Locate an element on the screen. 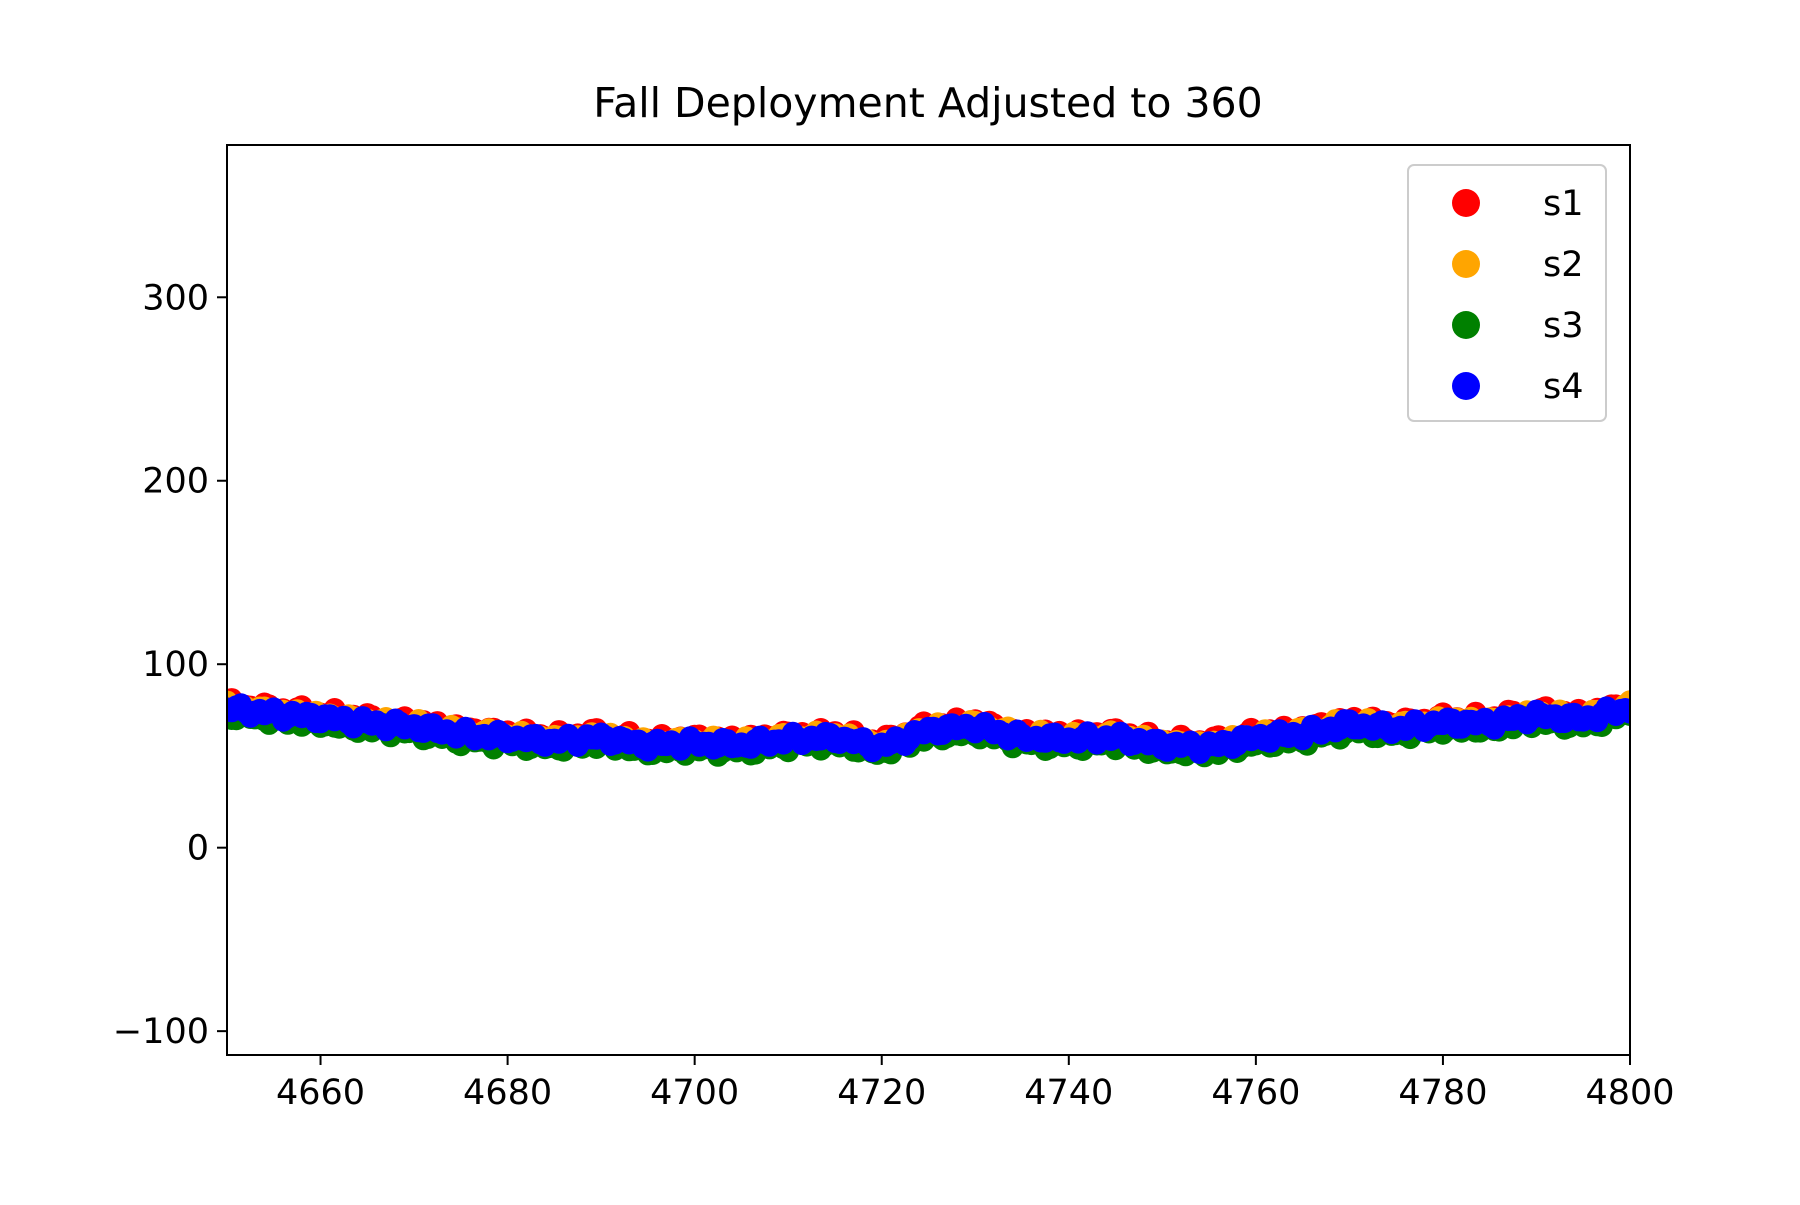 This screenshot has width=1800, height=1205. x-axis: 4660 4680 4700 4720 4740 4760 4780 4800 is located at coordinates (975, 1084).